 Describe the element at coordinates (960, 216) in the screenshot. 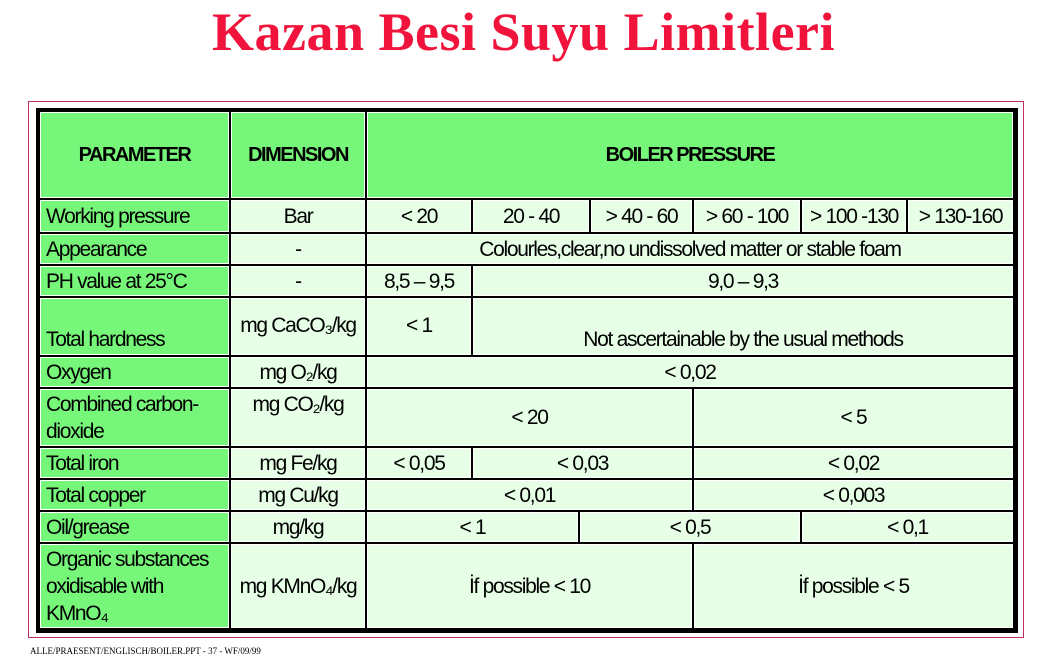

I see `pressure-range: > 130-160` at that location.